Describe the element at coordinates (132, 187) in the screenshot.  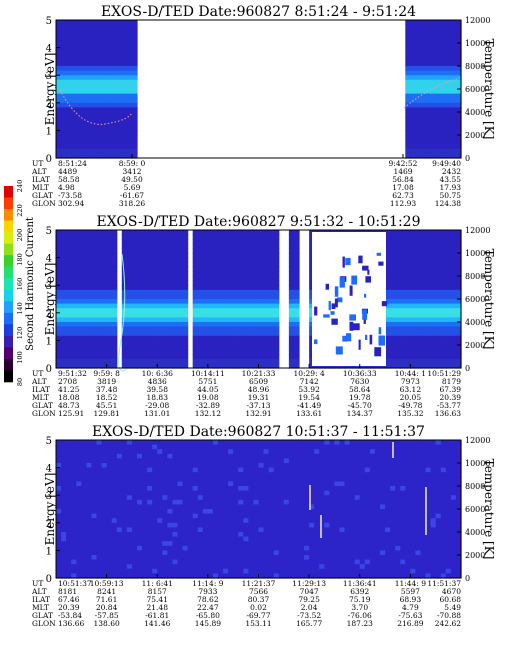
I see `orbit-value: 5.69` at that location.